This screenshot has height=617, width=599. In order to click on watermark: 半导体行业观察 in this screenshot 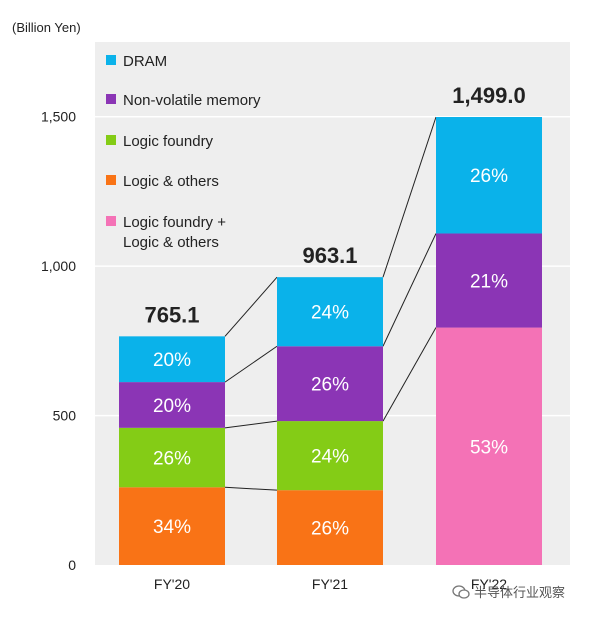, I will do `click(508, 591)`.